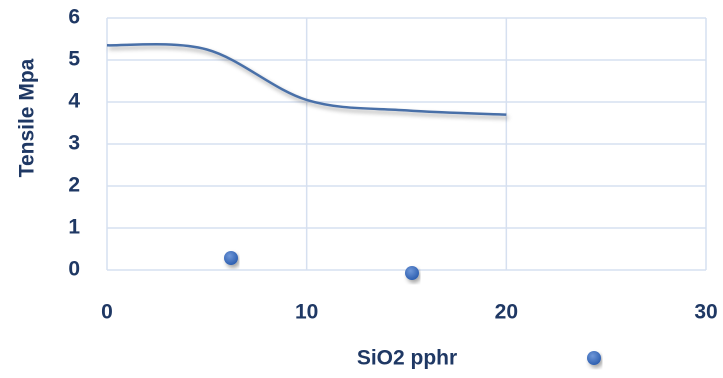 The image size is (723, 378). What do you see at coordinates (74, 17) in the screenshot?
I see `y-tick-label: 6` at bounding box center [74, 17].